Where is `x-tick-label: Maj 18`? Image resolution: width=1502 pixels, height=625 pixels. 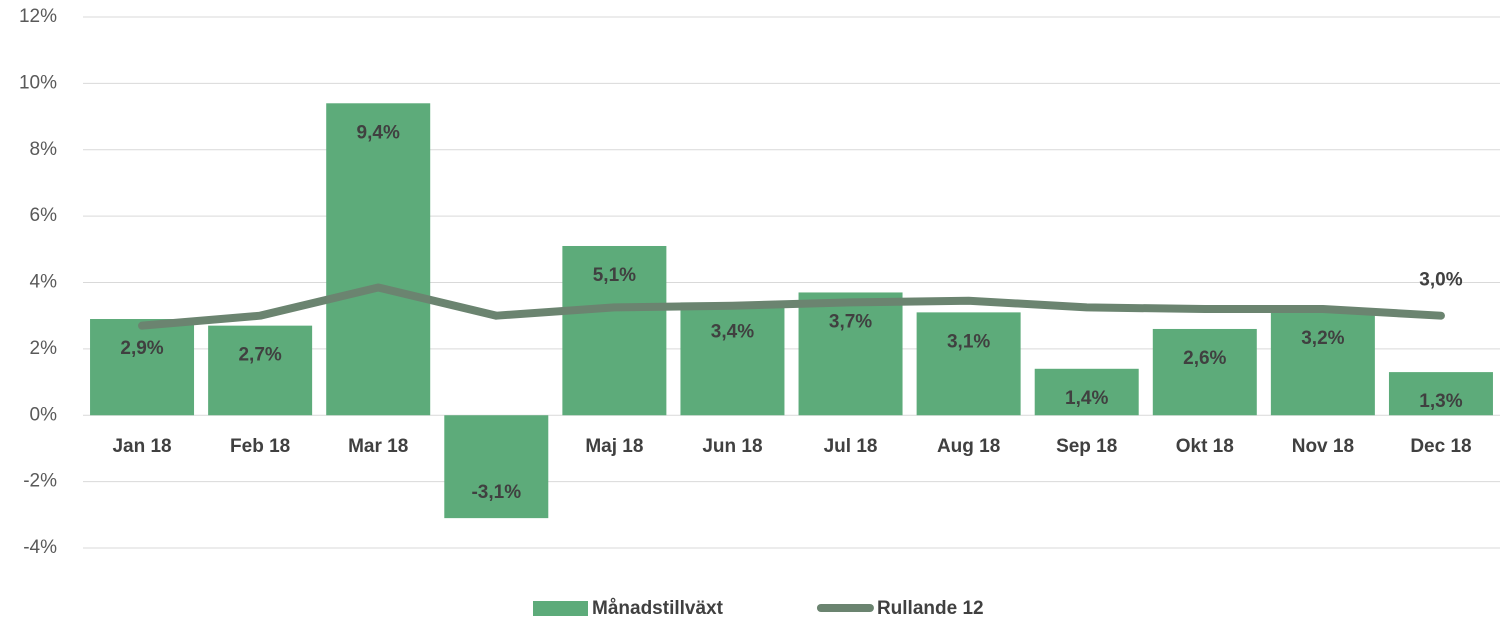 x-tick-label: Maj 18 is located at coordinates (614, 446).